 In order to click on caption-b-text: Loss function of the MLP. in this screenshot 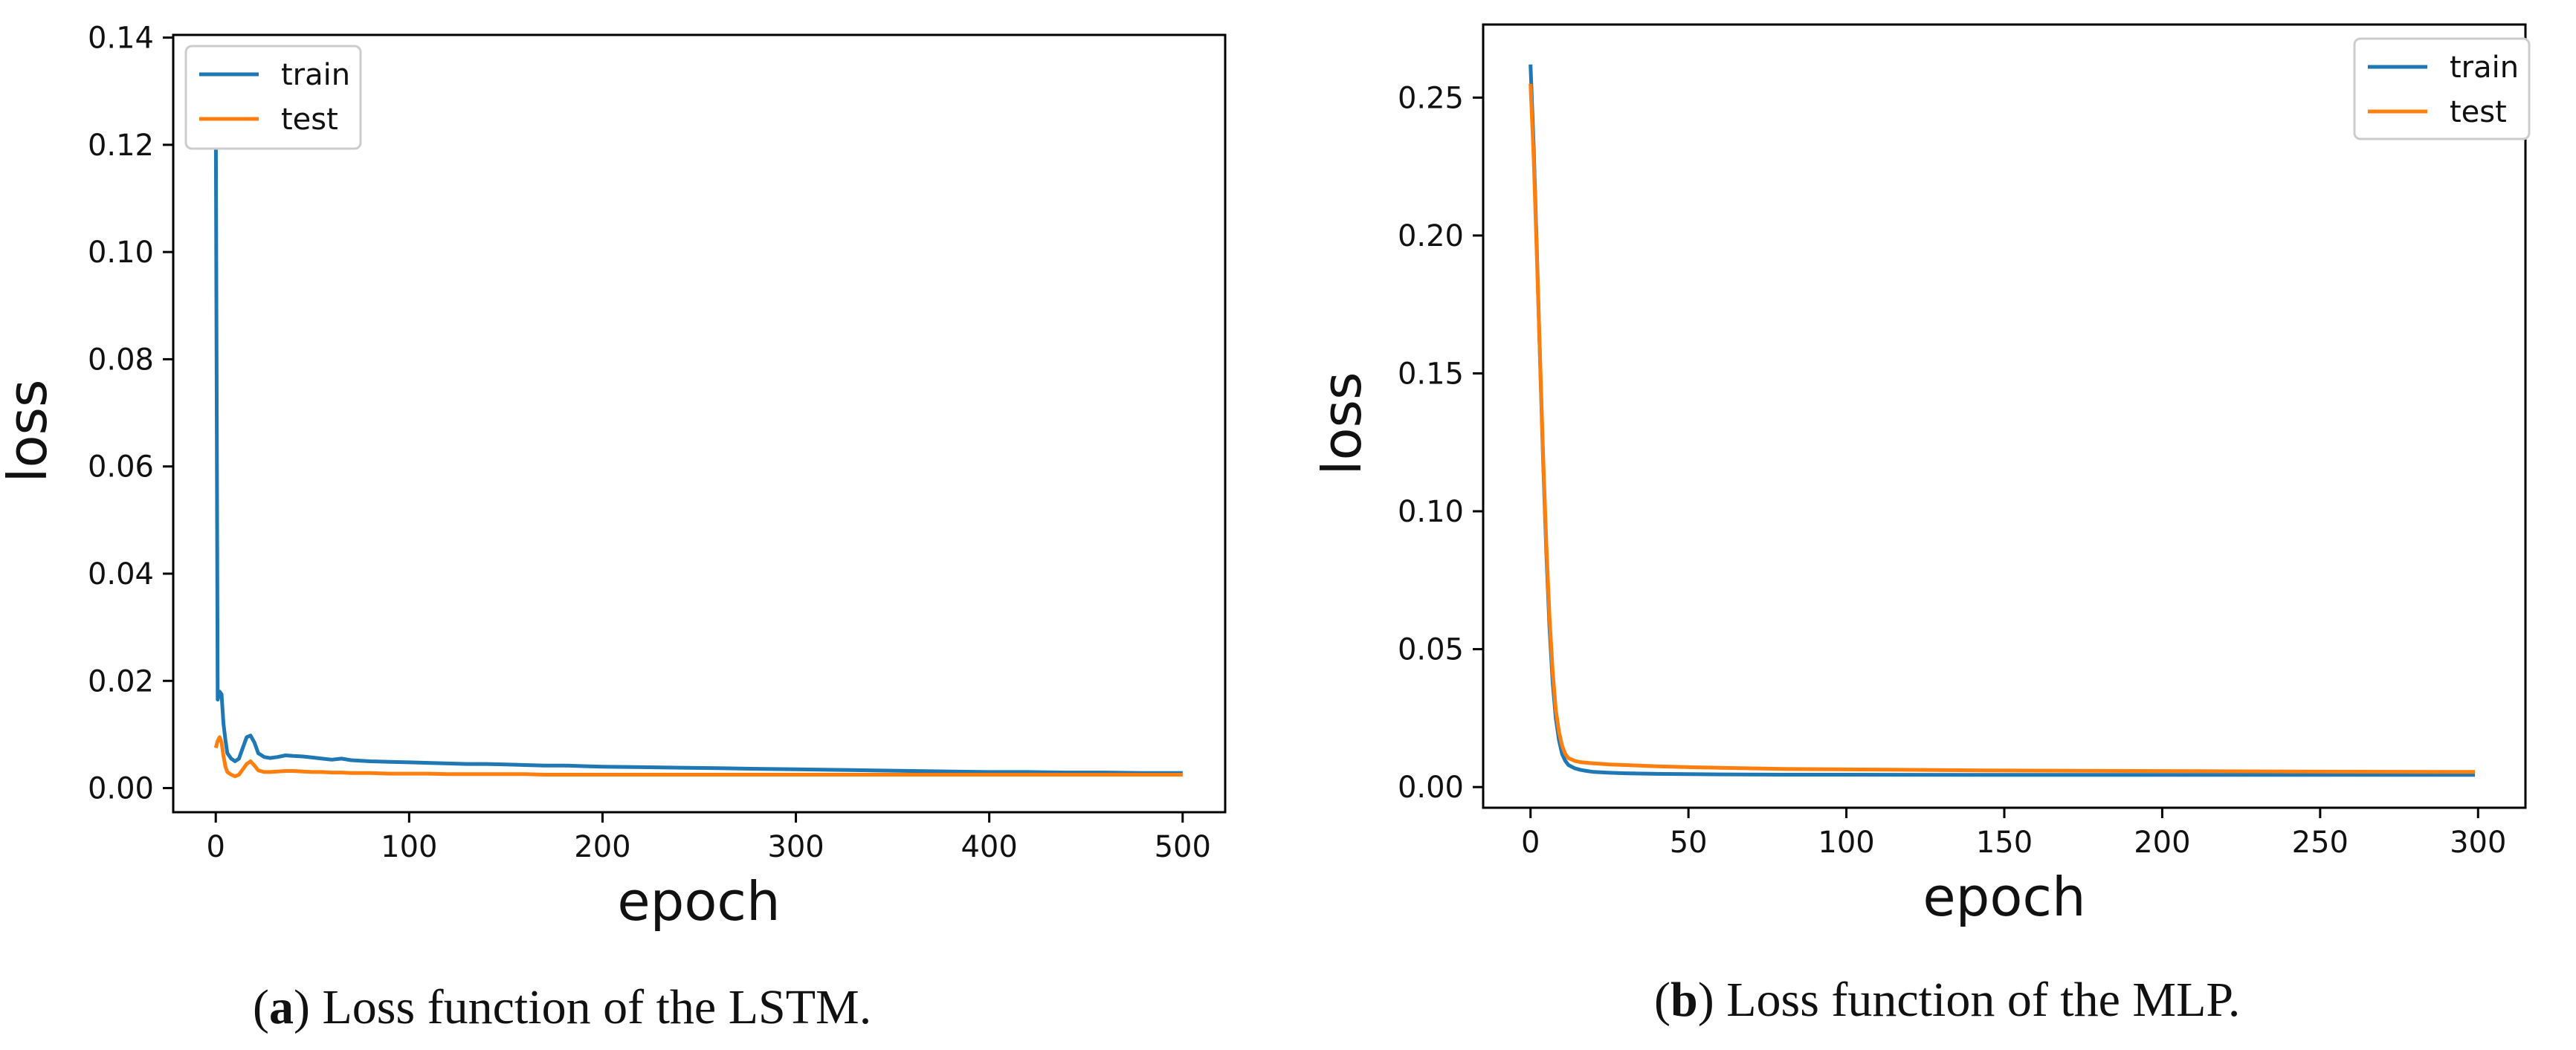, I will do `click(1983, 1000)`.